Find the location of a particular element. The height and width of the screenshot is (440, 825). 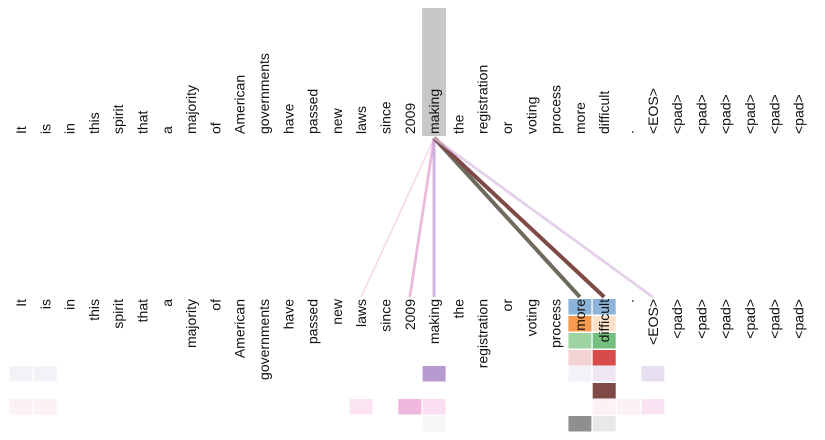

source-token: majority is located at coordinates (191, 109).